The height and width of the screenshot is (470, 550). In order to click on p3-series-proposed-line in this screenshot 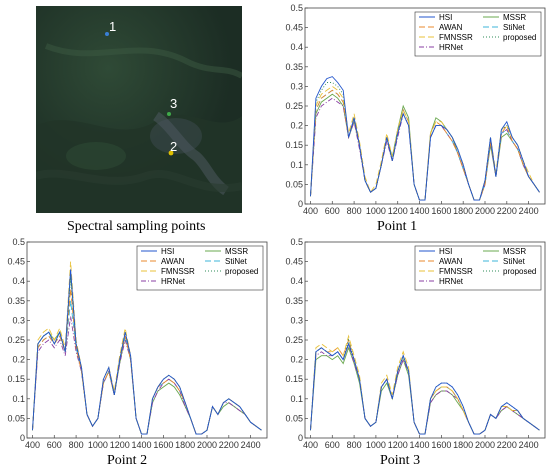, I will do `click(425, 386)`.